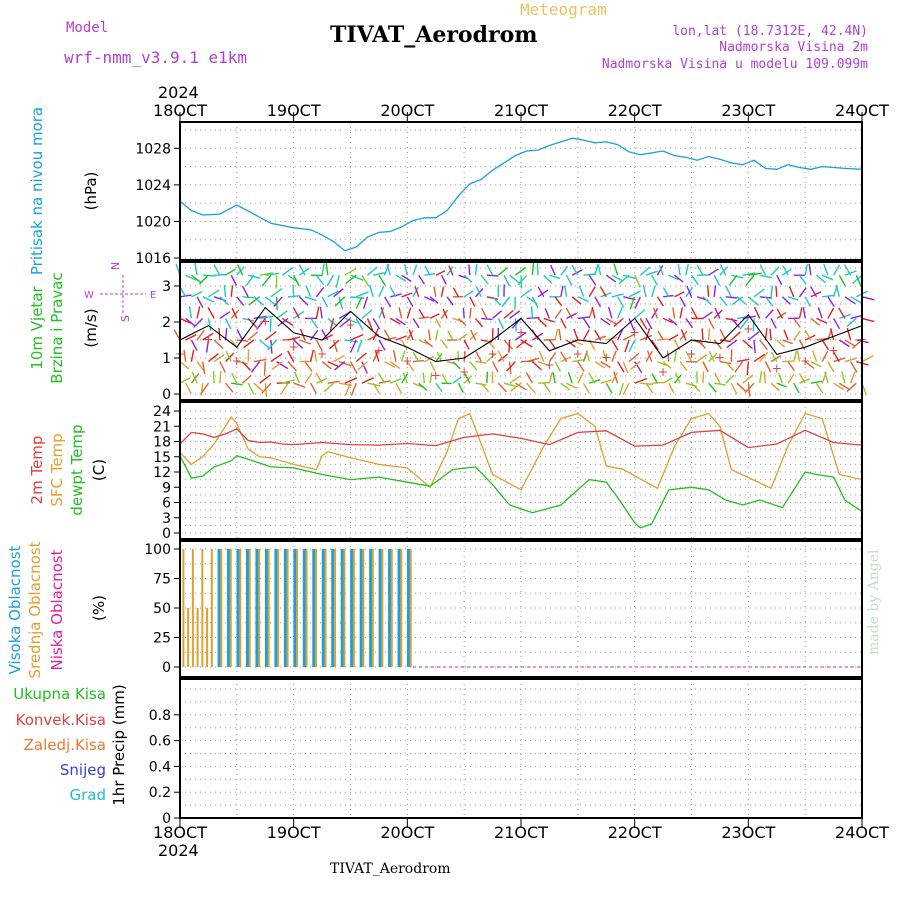 The image size is (900, 900). Describe the element at coordinates (91, 327) in the screenshot. I see `wind-unit: (m/s)` at that location.